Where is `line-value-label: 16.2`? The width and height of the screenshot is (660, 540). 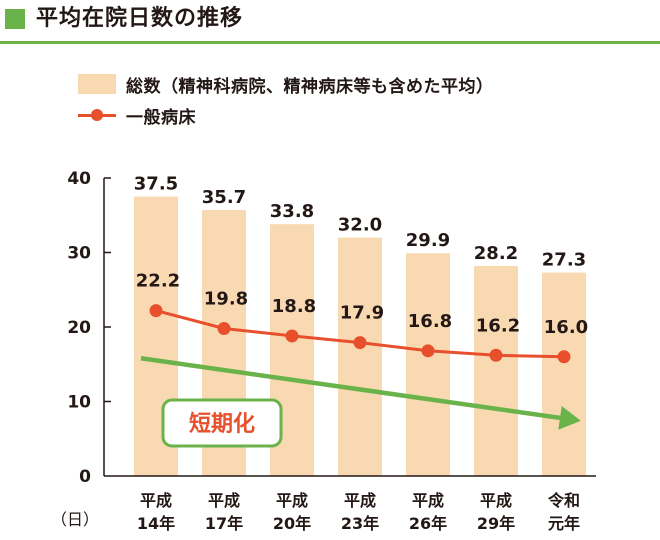
line-value-label: 16.2 is located at coordinates (498, 325).